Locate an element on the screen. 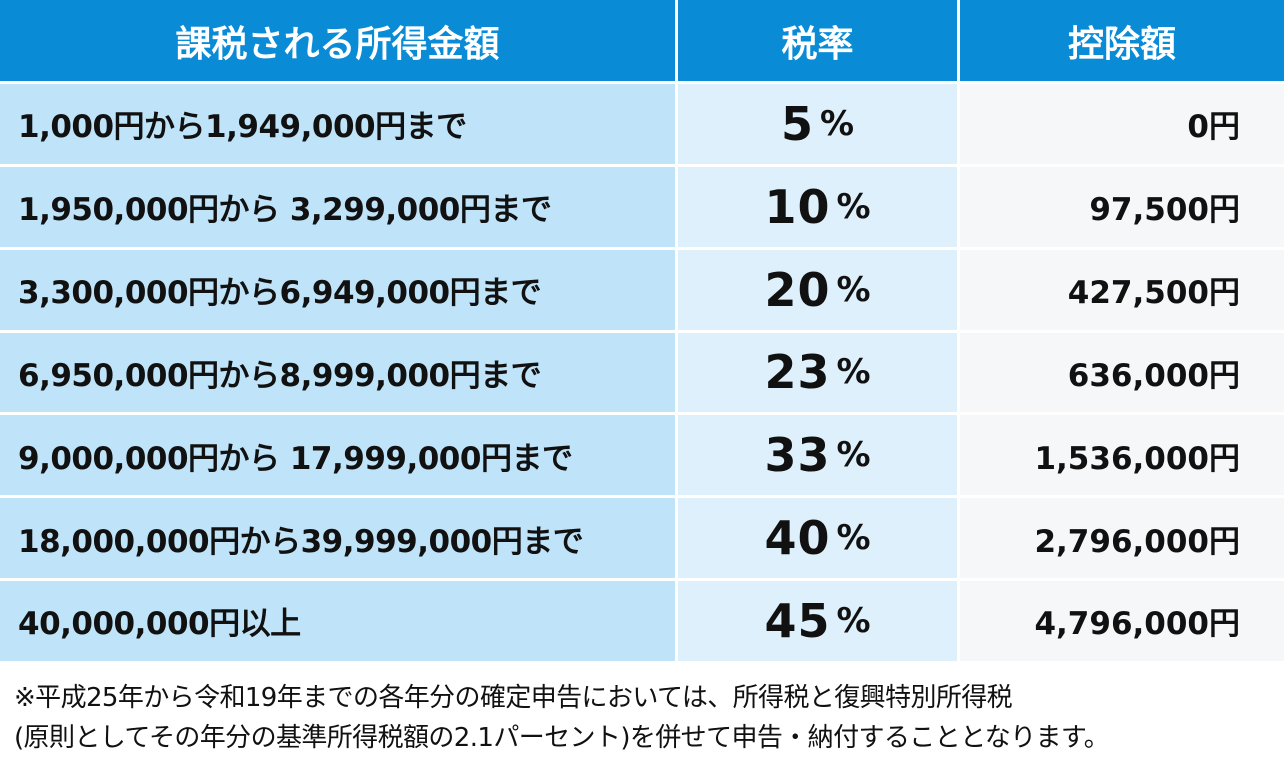 The image size is (1284, 770). rate-cell: 10% is located at coordinates (819, 208).